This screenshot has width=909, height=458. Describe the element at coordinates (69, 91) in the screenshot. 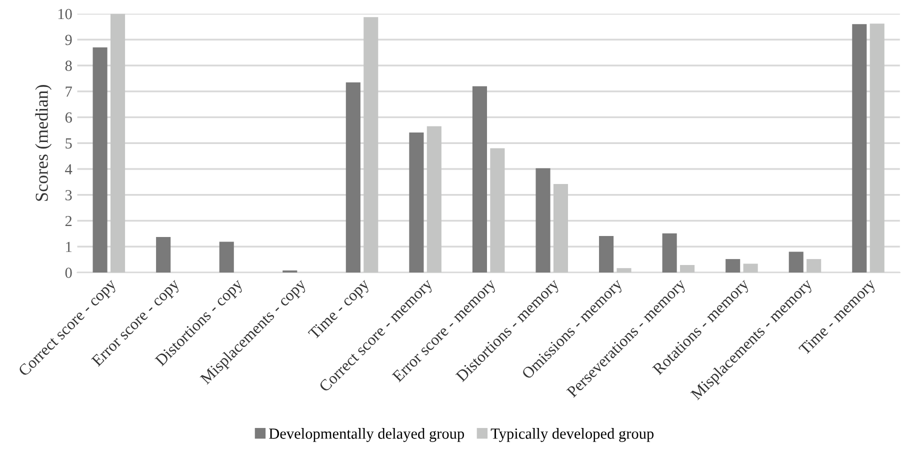

I see `y-tick-label: 7` at that location.